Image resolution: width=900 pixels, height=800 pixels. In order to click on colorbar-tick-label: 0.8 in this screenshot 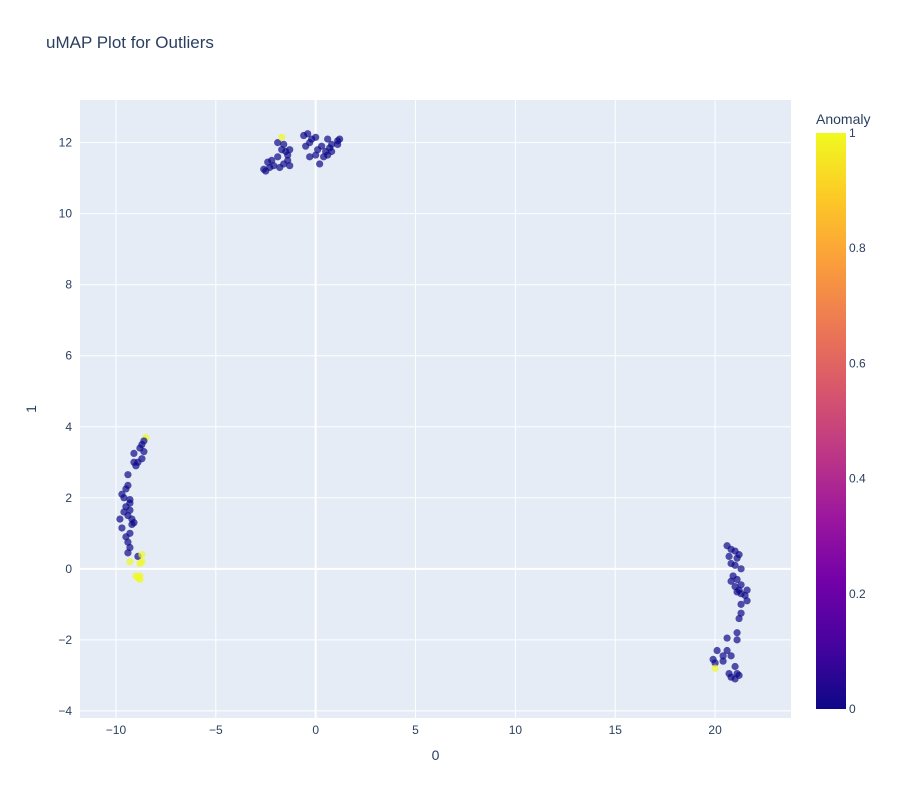, I will do `click(857, 248)`.